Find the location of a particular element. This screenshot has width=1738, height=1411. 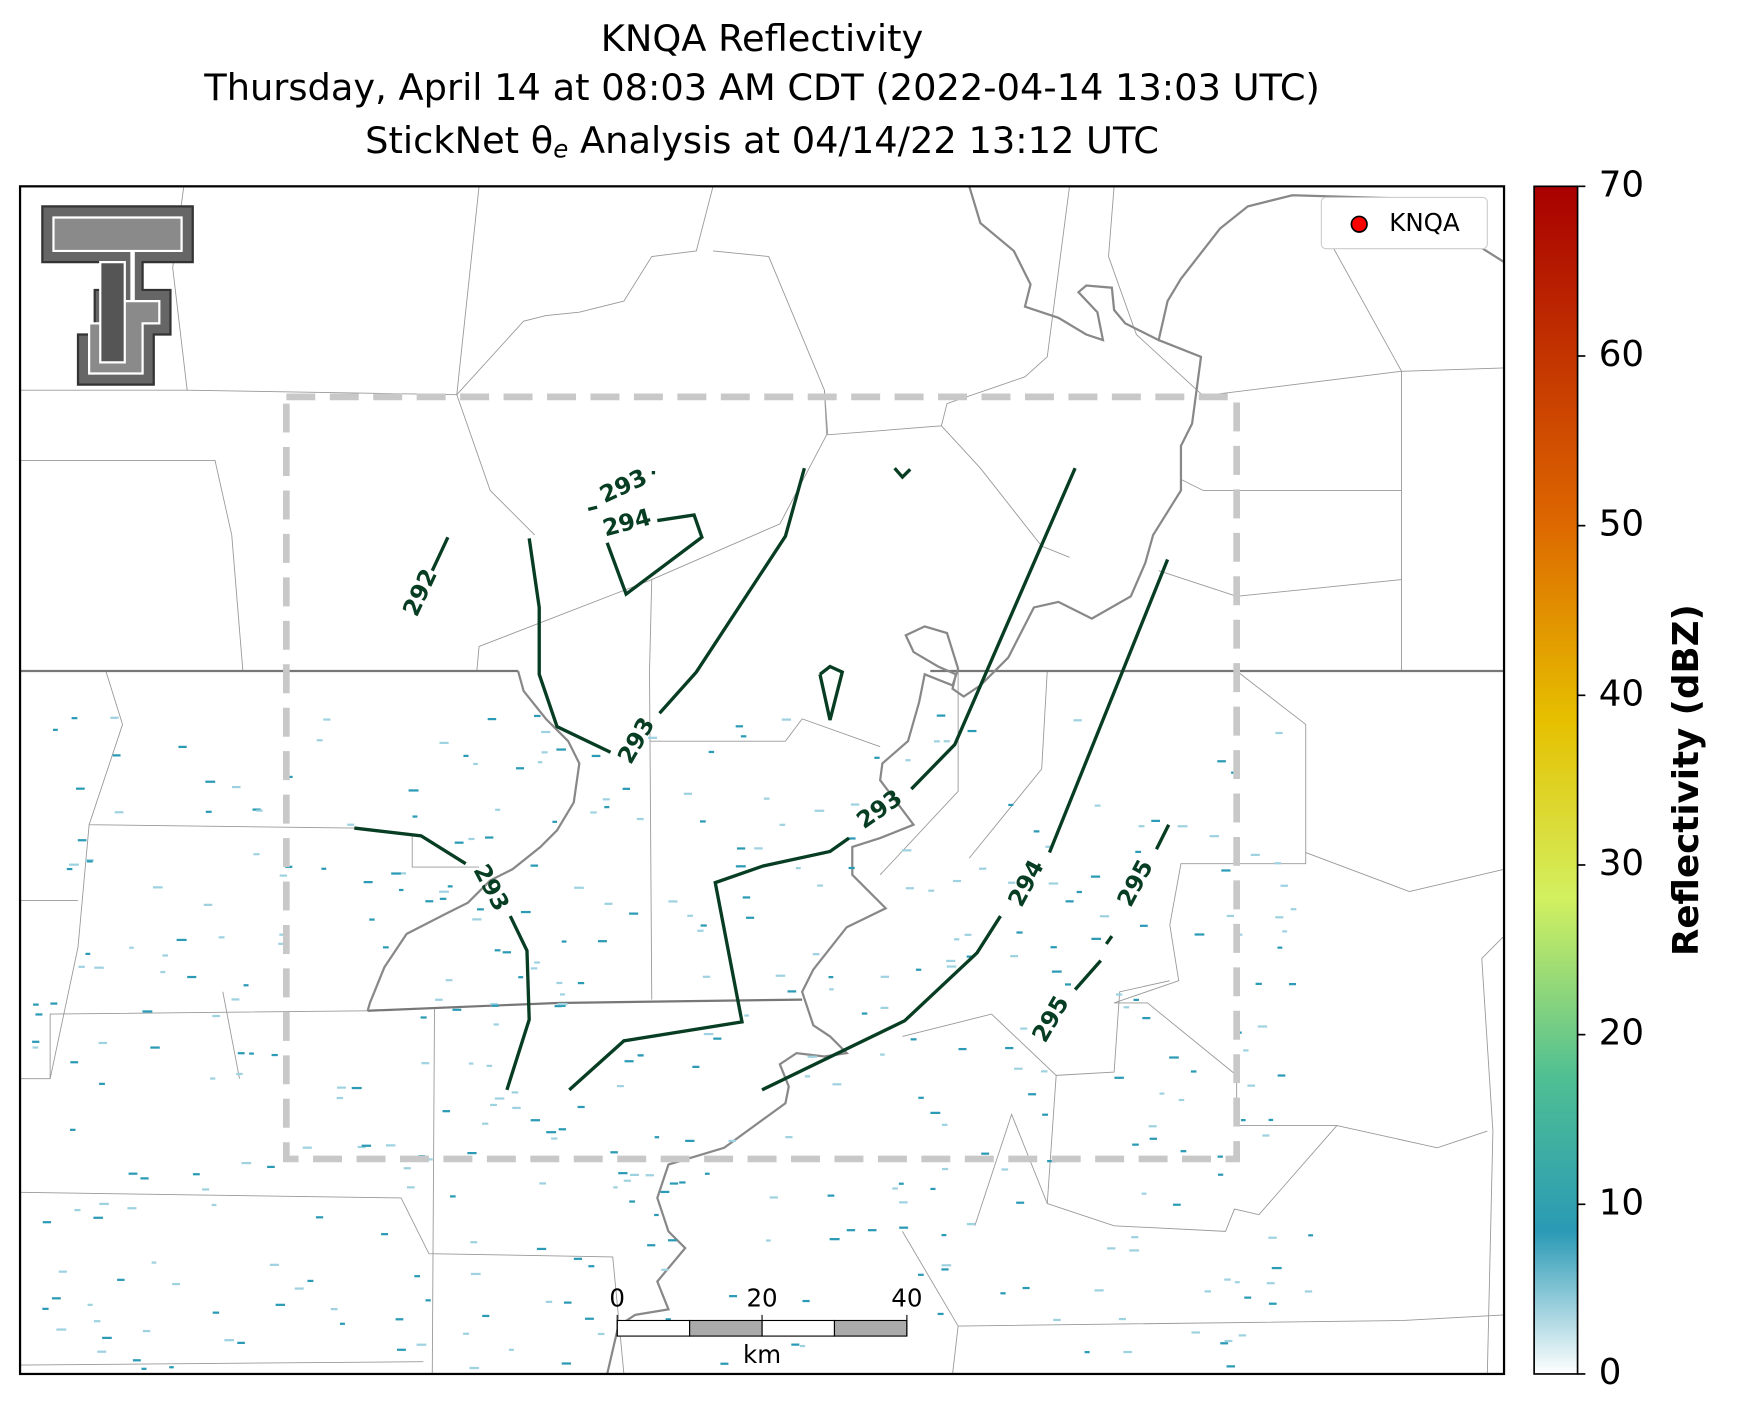

scale-tick-label: 0 is located at coordinates (617, 1297).